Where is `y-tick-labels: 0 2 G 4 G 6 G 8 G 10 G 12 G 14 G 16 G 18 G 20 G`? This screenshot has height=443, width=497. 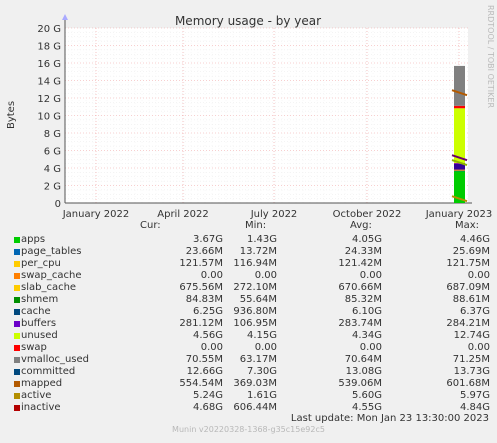
y-tick-labels: 0 2 G 4 G 6 G 8 G 10 G 12 G 14 G 16 G 18 G 20 G is located at coordinates (49, 117).